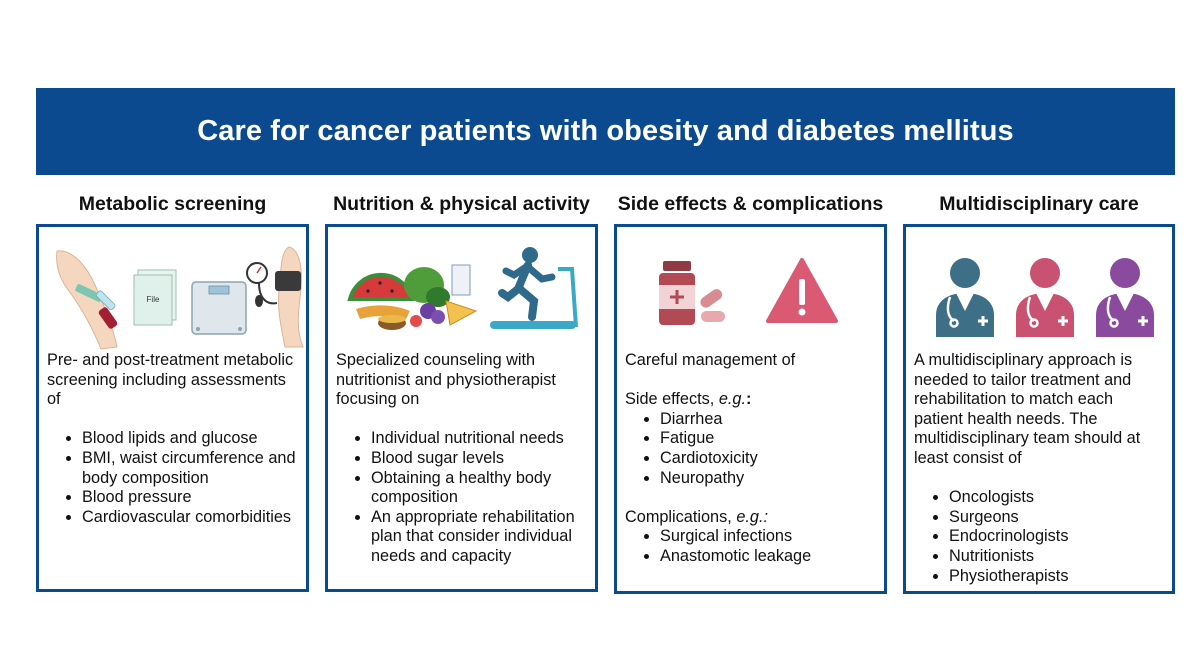 Image resolution: width=1200 pixels, height=669 pixels. I want to click on complications-label: Complications, e.g.:, so click(696, 516).